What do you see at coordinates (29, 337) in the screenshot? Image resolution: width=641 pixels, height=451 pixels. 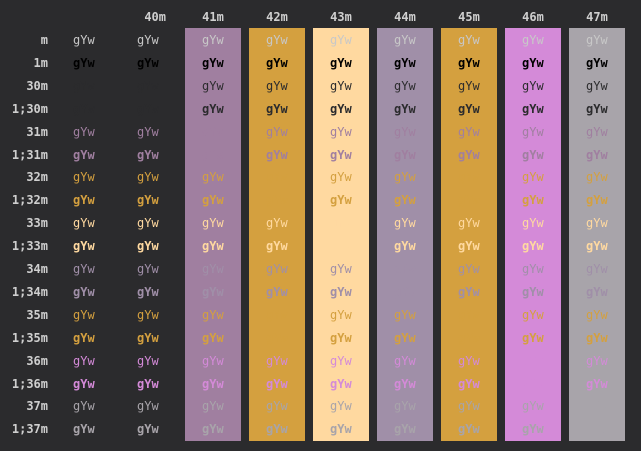 I see `row-label: 1;35m` at bounding box center [29, 337].